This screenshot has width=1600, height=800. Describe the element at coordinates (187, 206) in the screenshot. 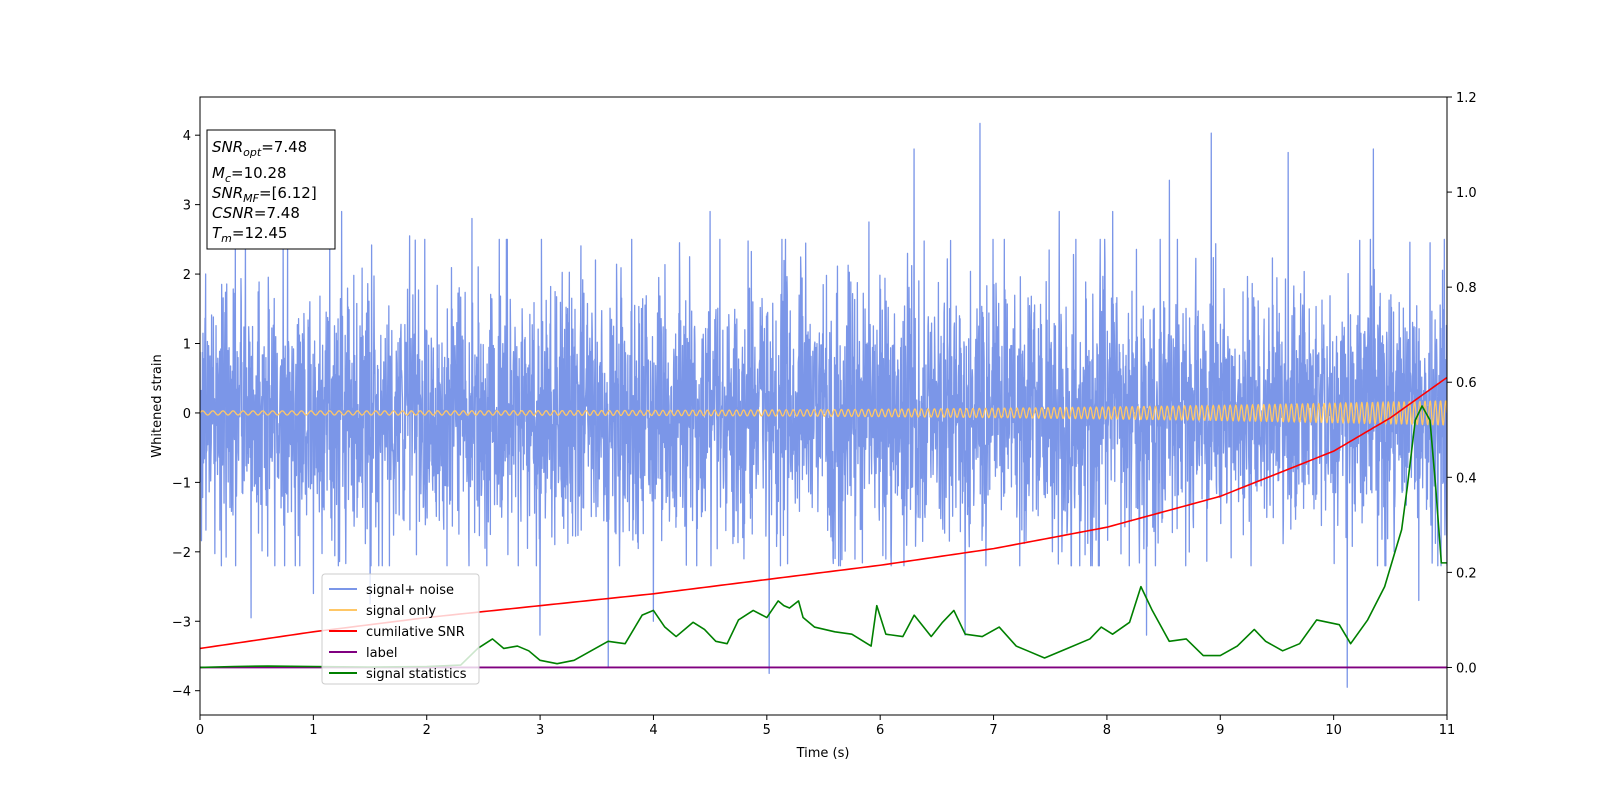

I see `y-left-tick-label: 3` at that location.